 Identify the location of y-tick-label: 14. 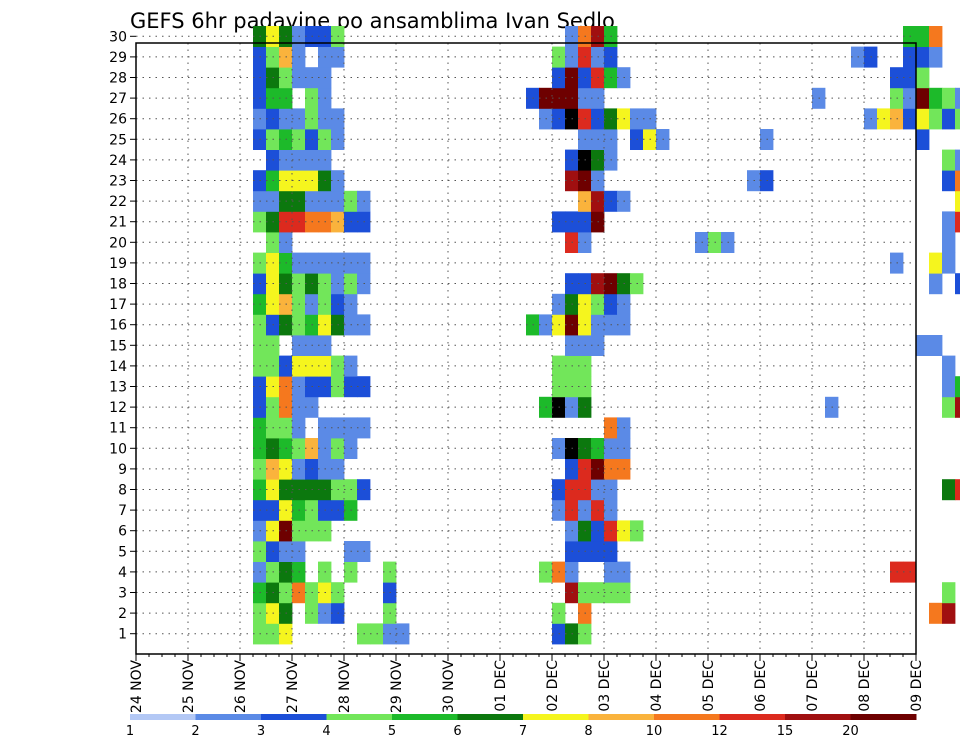
(118, 367).